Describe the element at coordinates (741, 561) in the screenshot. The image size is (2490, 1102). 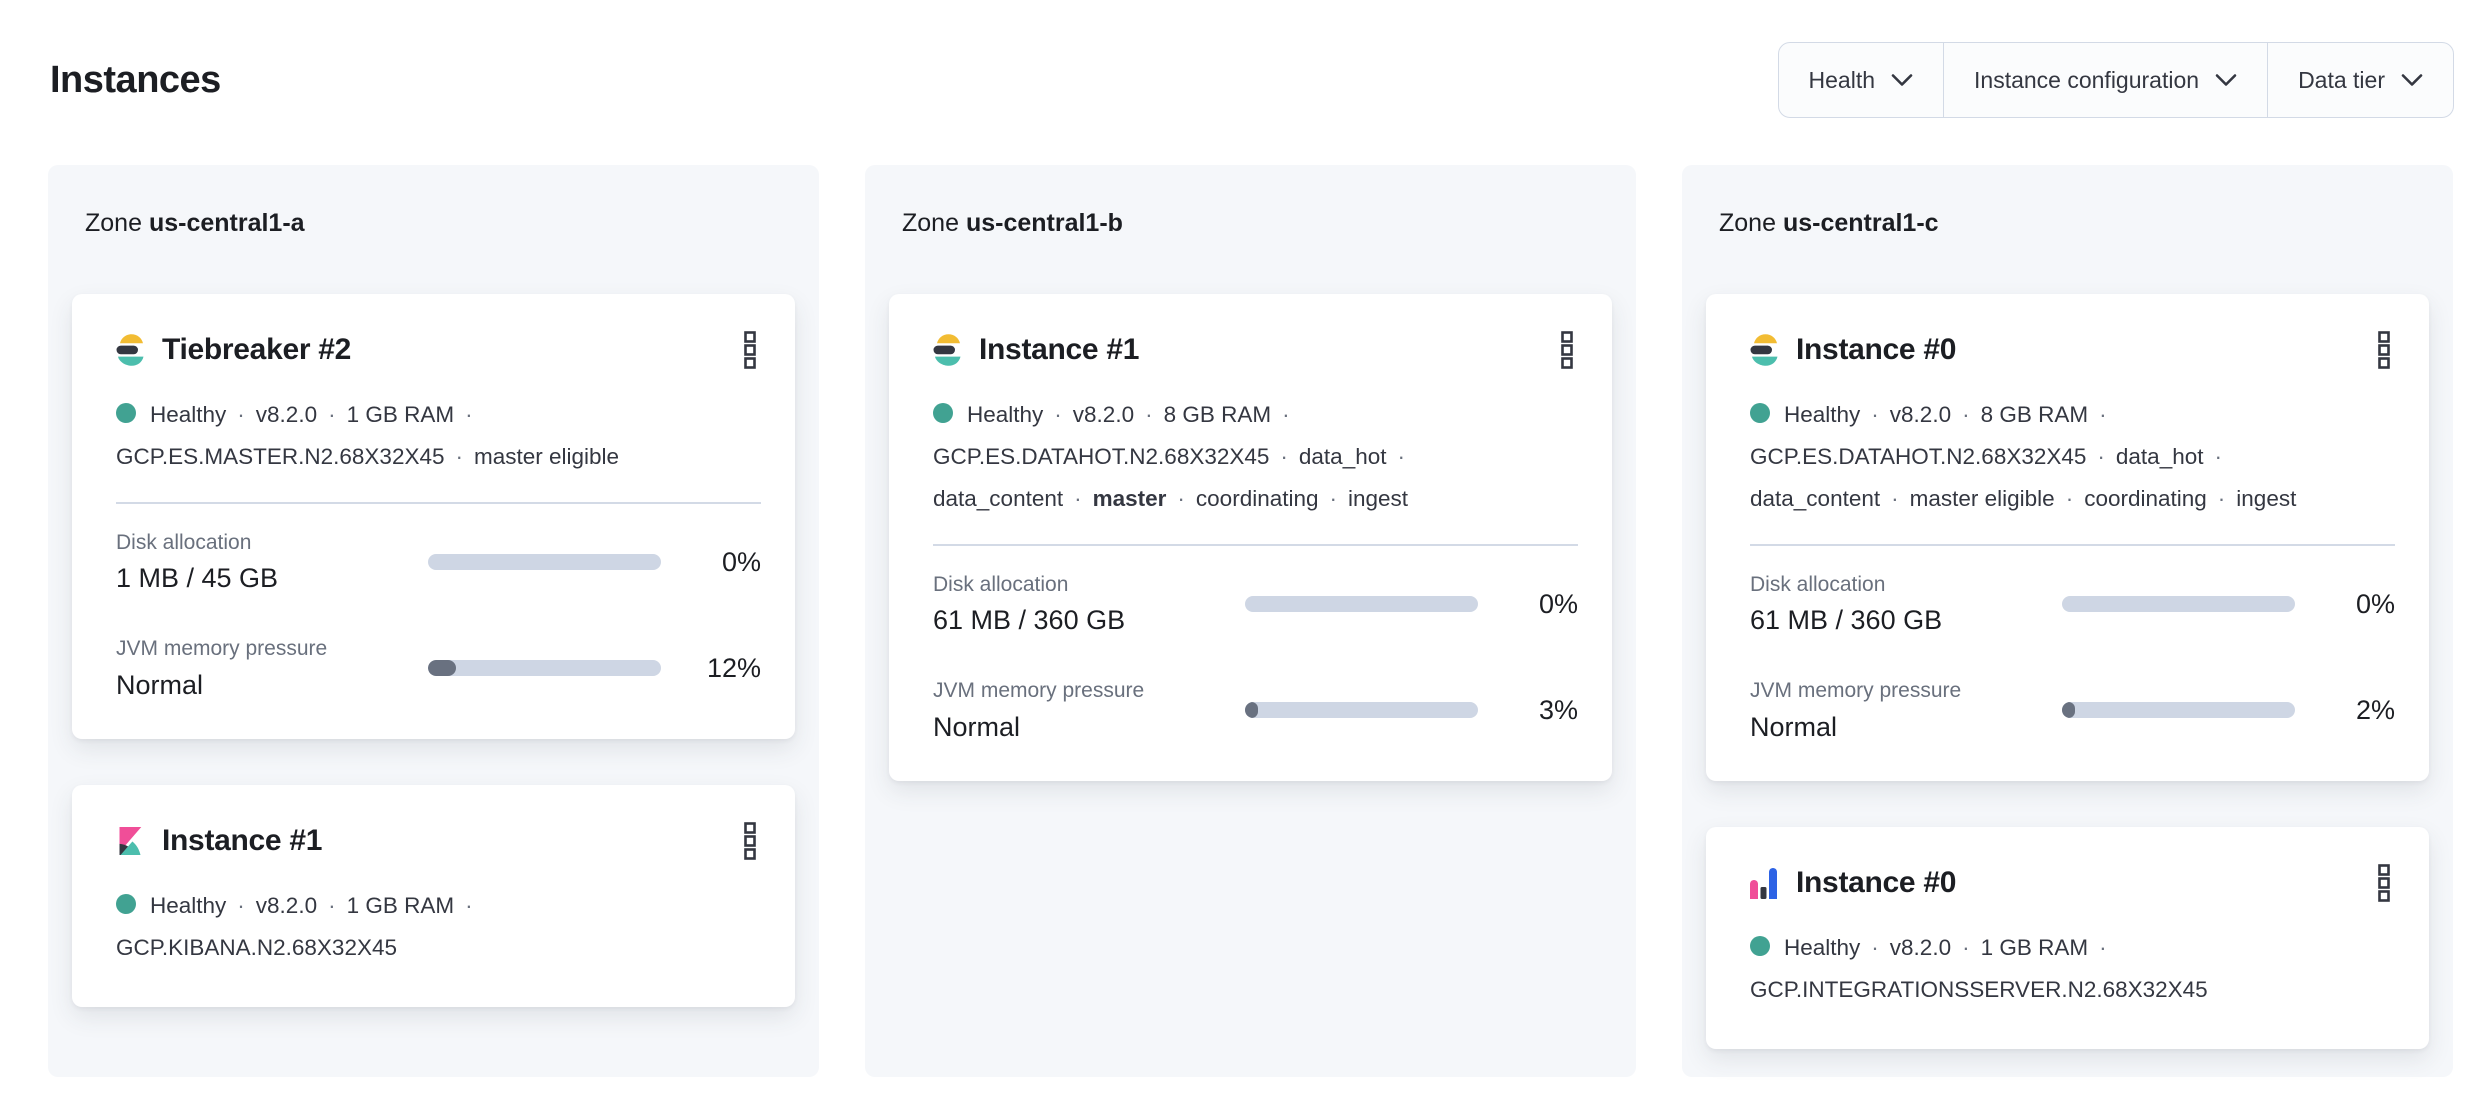
I see `metric-percent: 0%` at that location.